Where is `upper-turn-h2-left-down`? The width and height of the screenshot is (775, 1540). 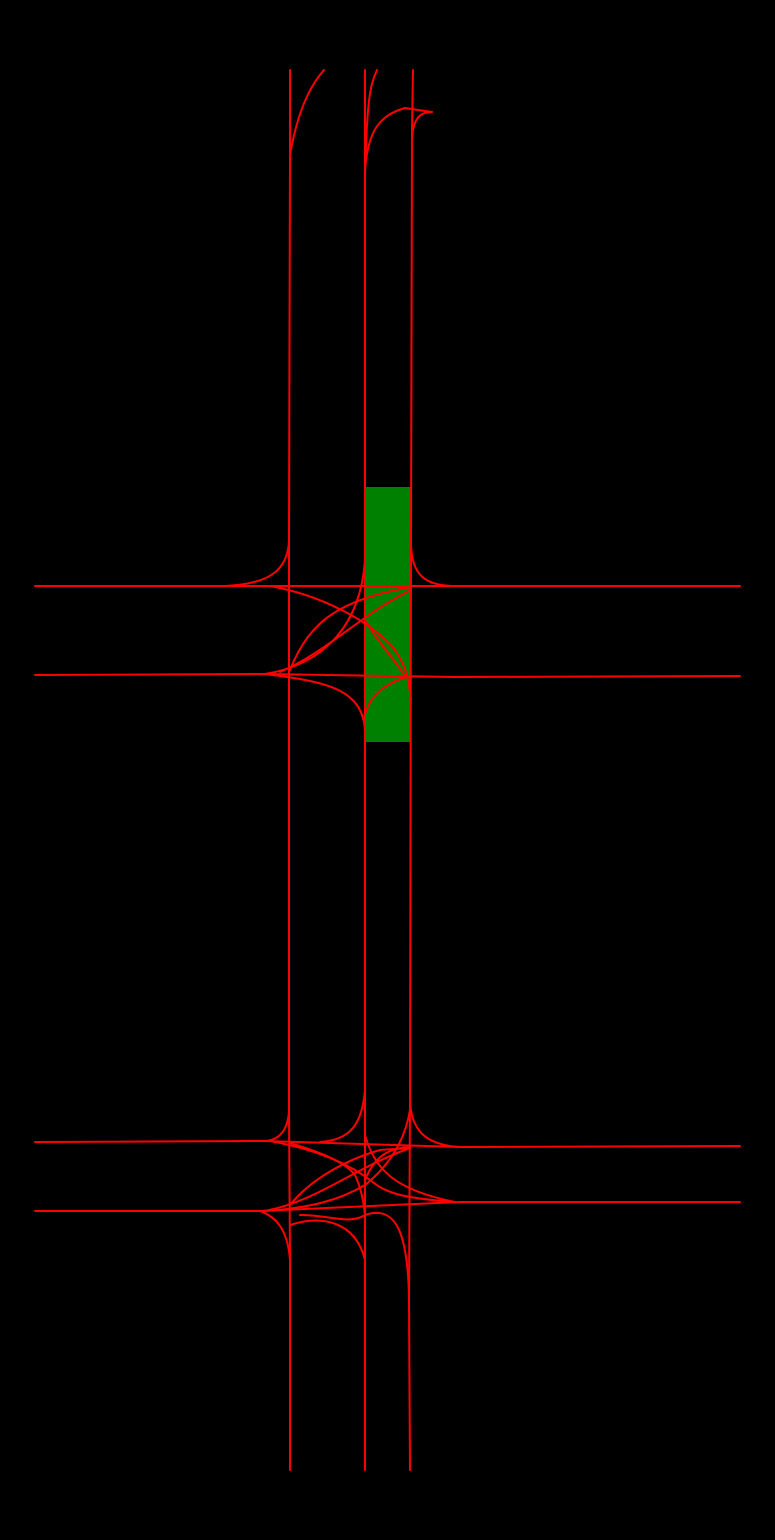 upper-turn-h2-left-down is located at coordinates (315, 702).